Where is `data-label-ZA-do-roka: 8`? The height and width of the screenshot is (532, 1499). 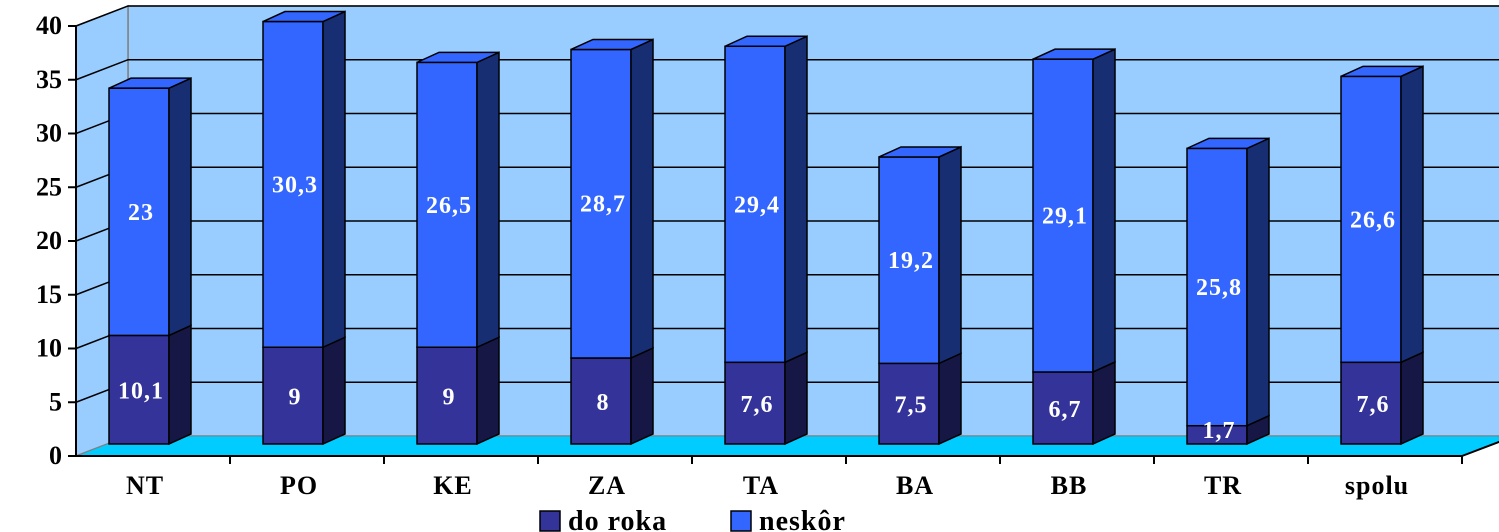
data-label-ZA-do-roka: 8 is located at coordinates (603, 403).